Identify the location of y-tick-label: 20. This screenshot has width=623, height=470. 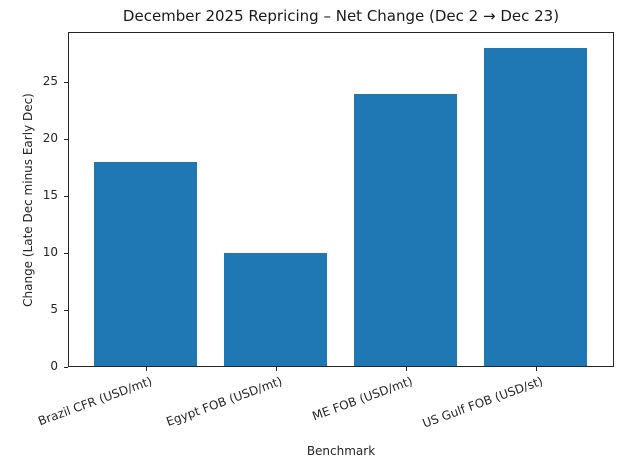
(50, 138).